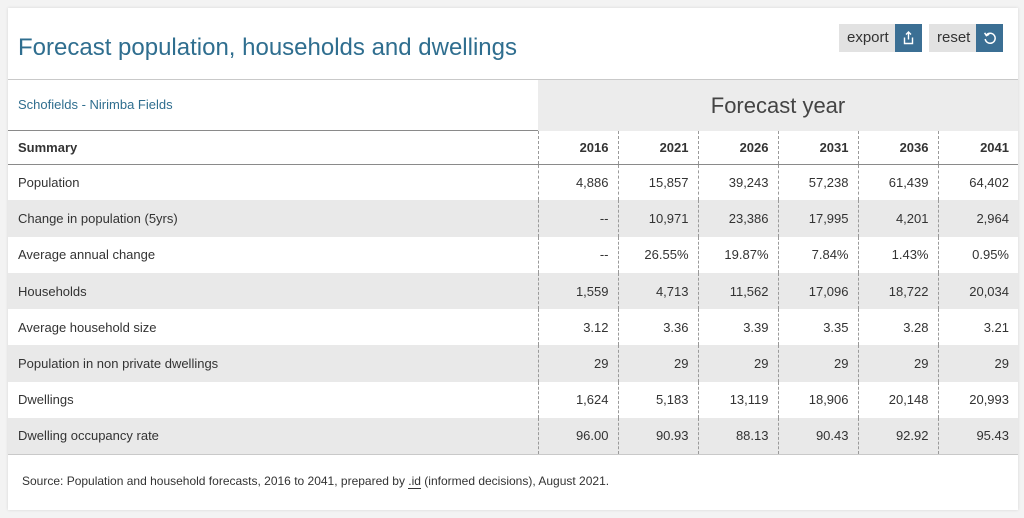  I want to click on table-cell: 13,119, so click(737, 400).